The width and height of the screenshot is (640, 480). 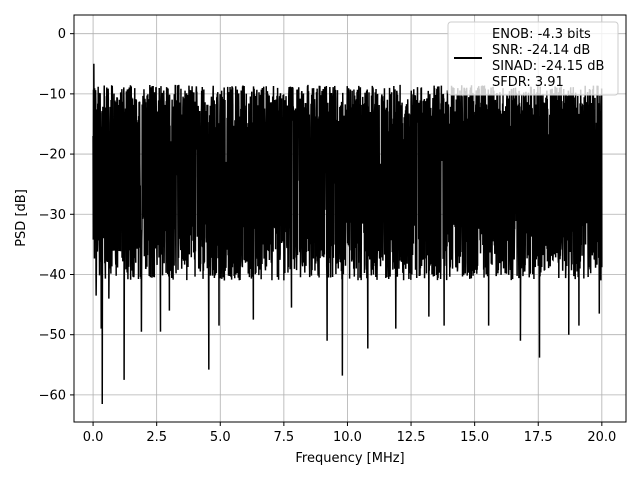 I want to click on x-tick-label: 10.0, so click(x=347, y=437).